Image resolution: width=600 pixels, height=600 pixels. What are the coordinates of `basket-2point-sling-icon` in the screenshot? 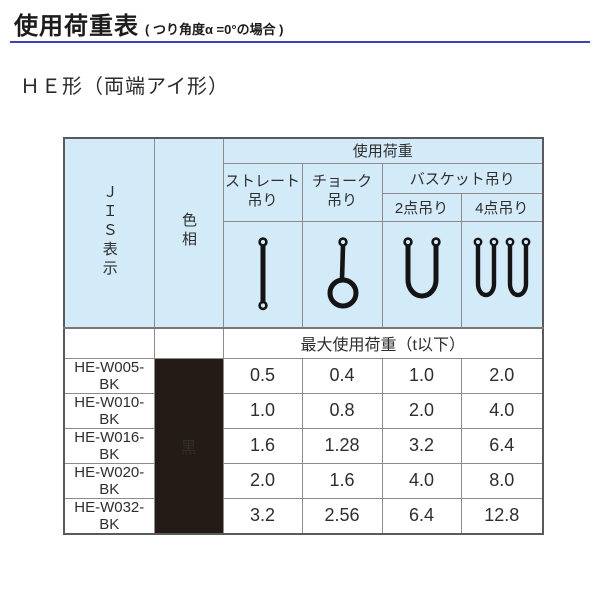 It's located at (421, 268).